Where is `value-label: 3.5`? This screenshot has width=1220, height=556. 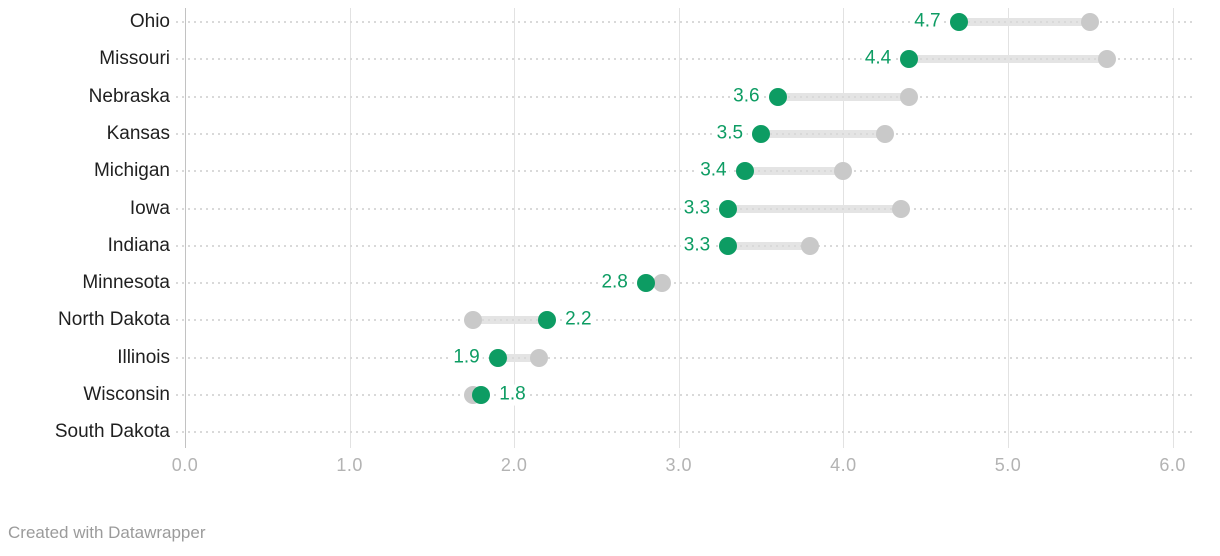
value-label: 3.5 is located at coordinates (730, 134).